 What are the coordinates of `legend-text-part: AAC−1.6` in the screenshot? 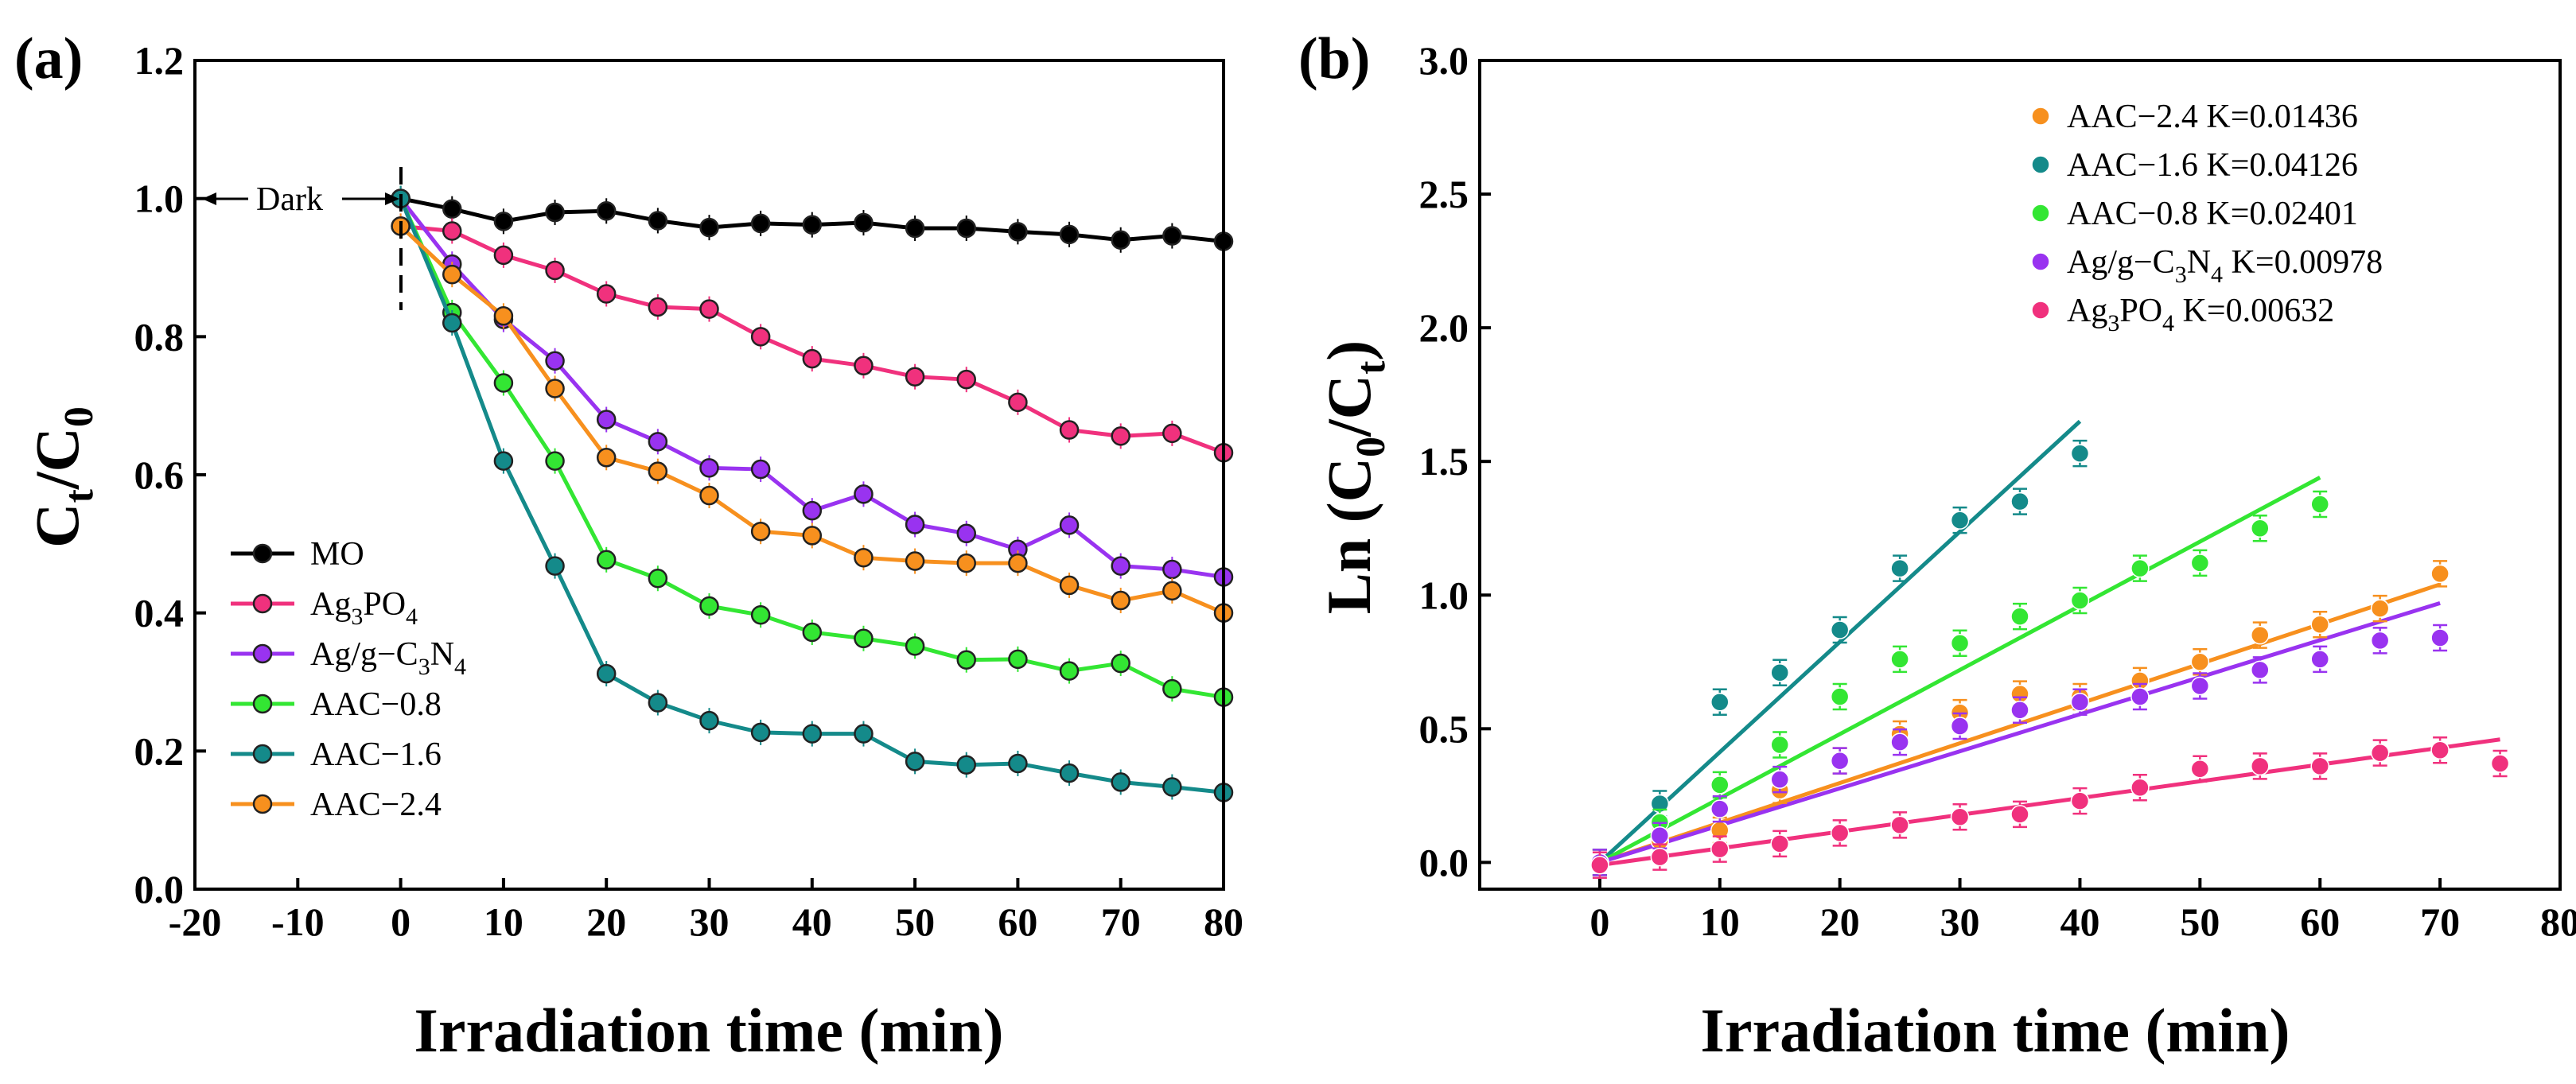 It's located at (376, 754).